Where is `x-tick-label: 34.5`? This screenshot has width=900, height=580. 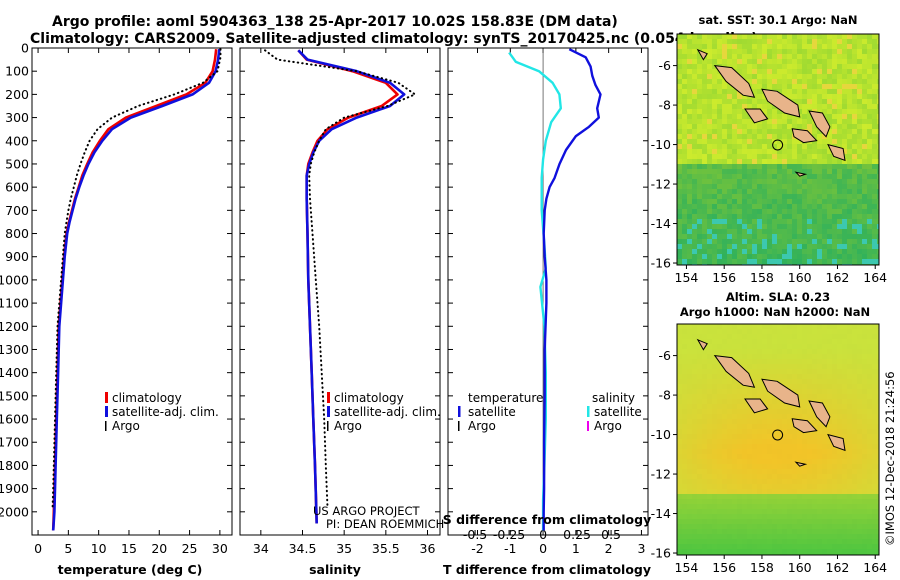 x-tick-label: 34.5 is located at coordinates (303, 548).